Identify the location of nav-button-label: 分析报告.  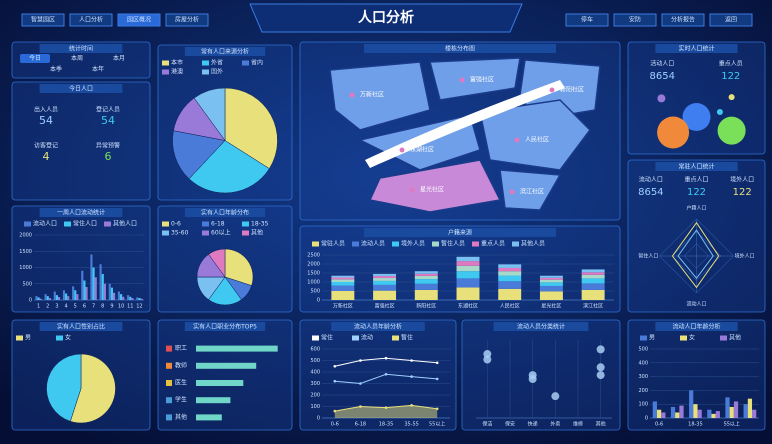
(683, 20).